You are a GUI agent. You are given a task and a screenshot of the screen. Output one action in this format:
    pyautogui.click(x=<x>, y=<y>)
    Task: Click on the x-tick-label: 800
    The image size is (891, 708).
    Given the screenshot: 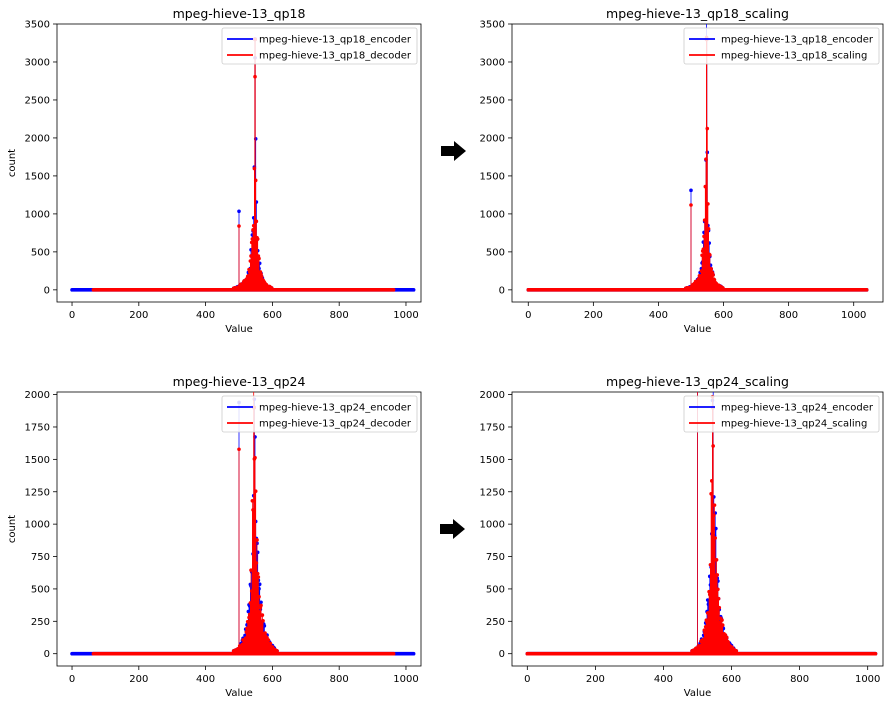 What is the action you would take?
    pyautogui.click(x=788, y=315)
    